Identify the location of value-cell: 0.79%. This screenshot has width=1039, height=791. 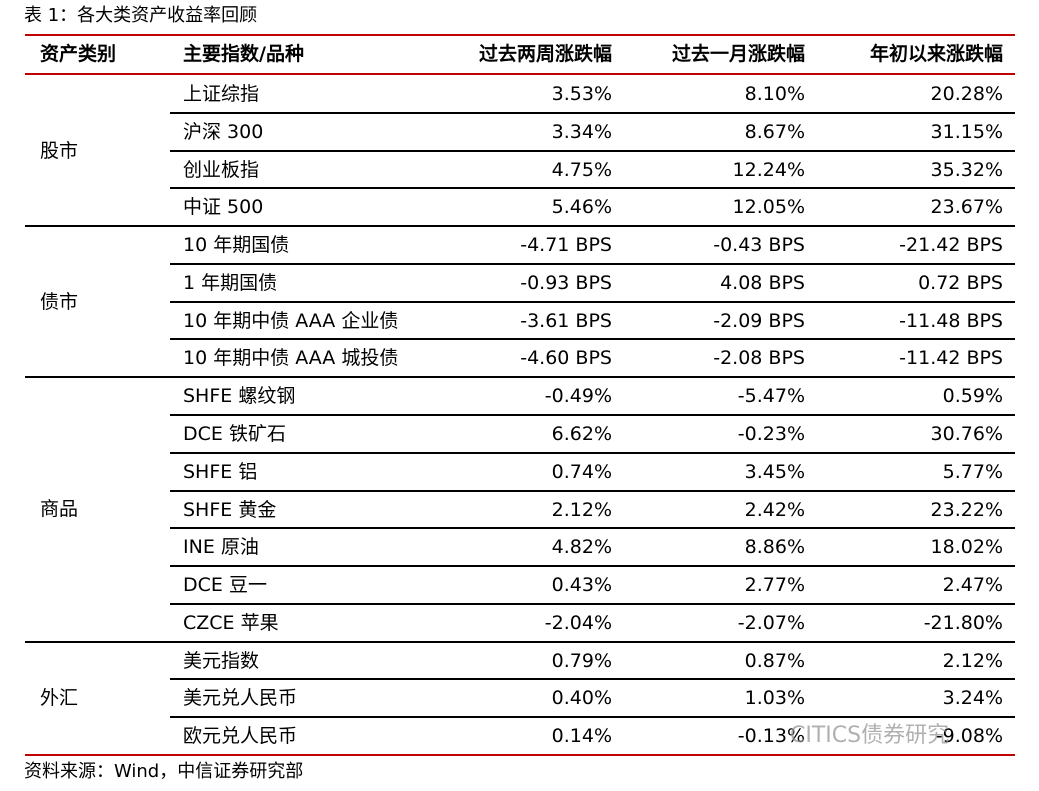
(581, 660).